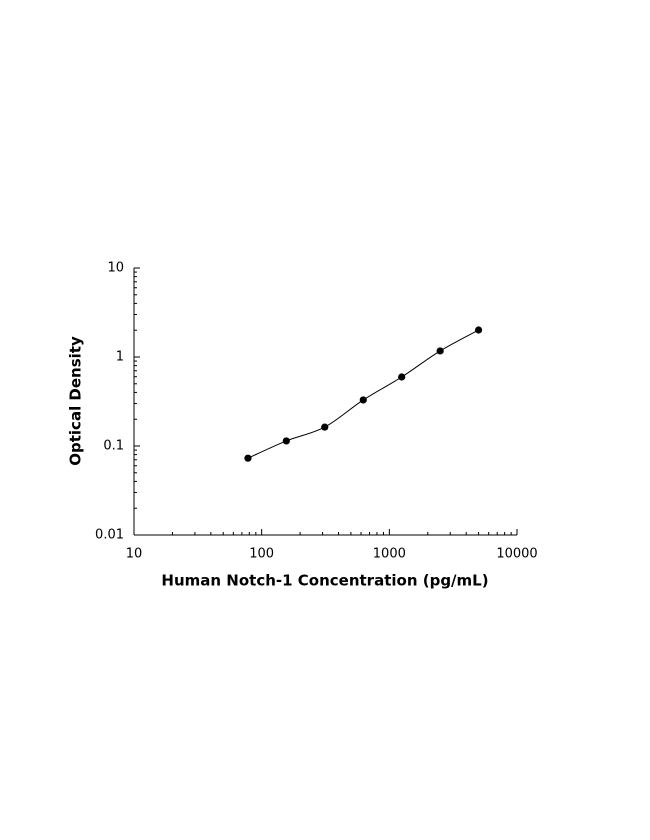 The height and width of the screenshot is (840, 650). I want to click on y-tick-label: 1, so click(120, 357).